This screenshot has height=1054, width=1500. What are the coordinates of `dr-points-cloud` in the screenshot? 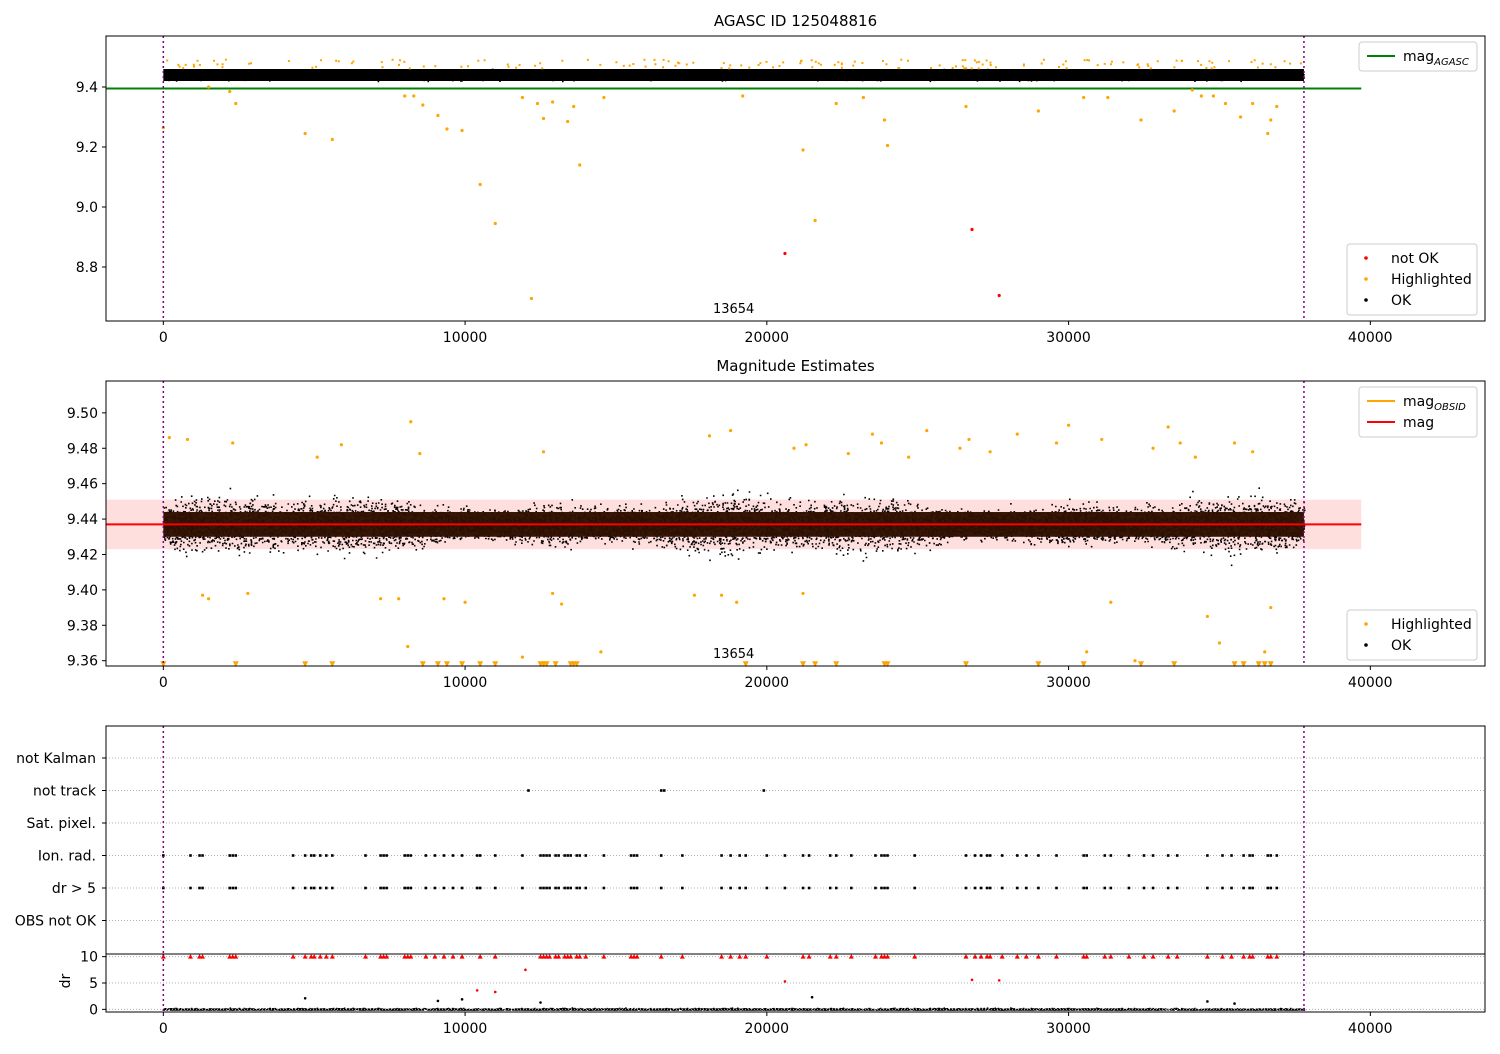 It's located at (734, 1009).